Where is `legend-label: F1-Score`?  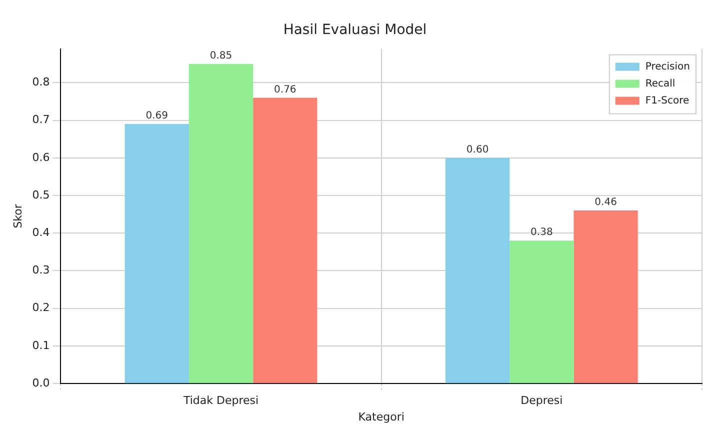 legend-label: F1-Score is located at coordinates (667, 100).